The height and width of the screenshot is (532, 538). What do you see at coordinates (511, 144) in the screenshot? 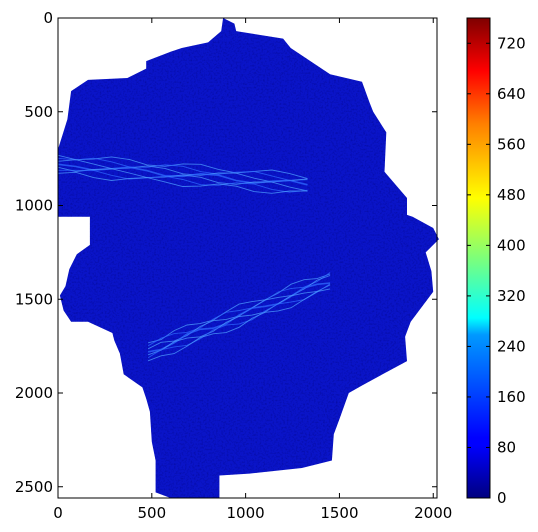
I see `colorbar-tick-label: 560` at bounding box center [511, 144].